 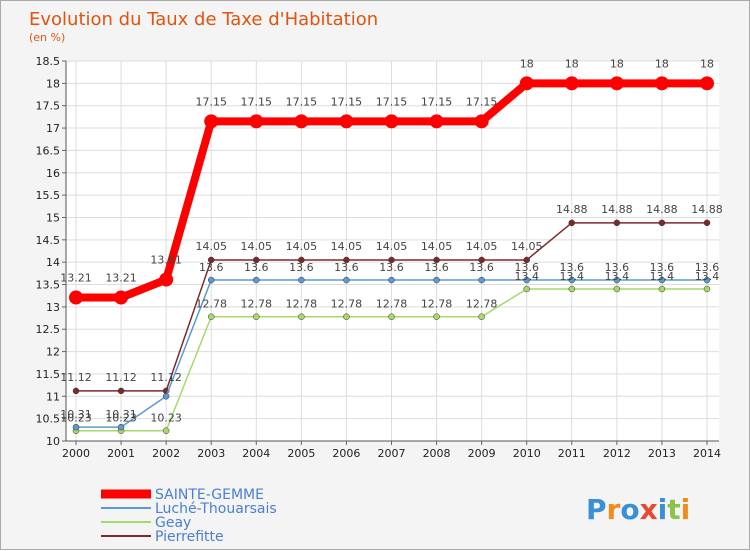 I want to click on x-tick-label: 2004, so click(x=256, y=453).